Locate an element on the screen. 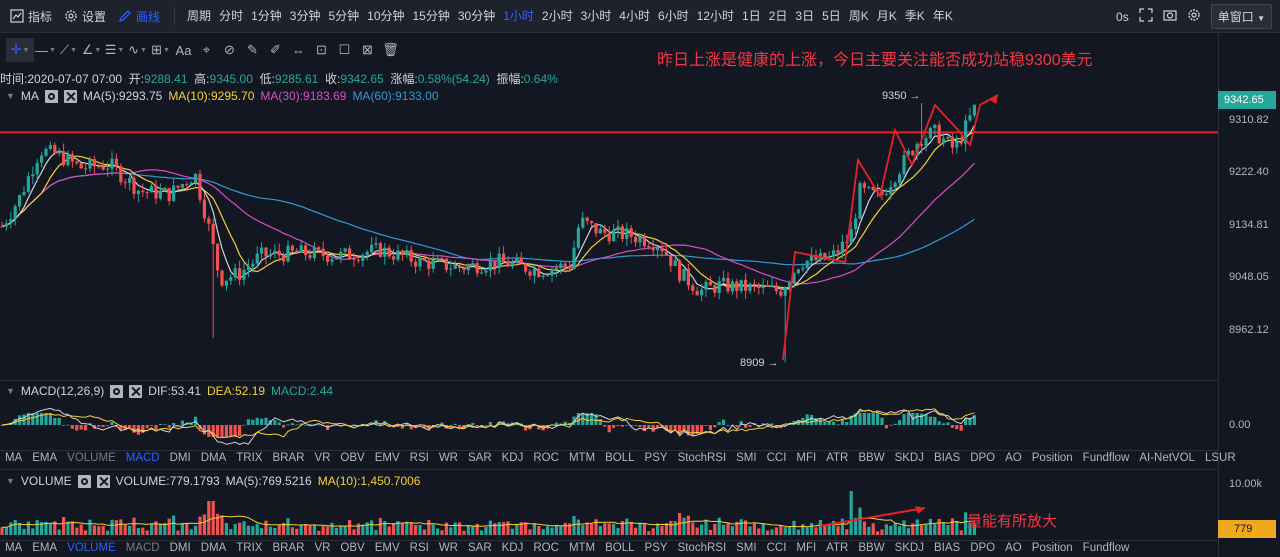  indicator-tab: OBV is located at coordinates (352, 548).